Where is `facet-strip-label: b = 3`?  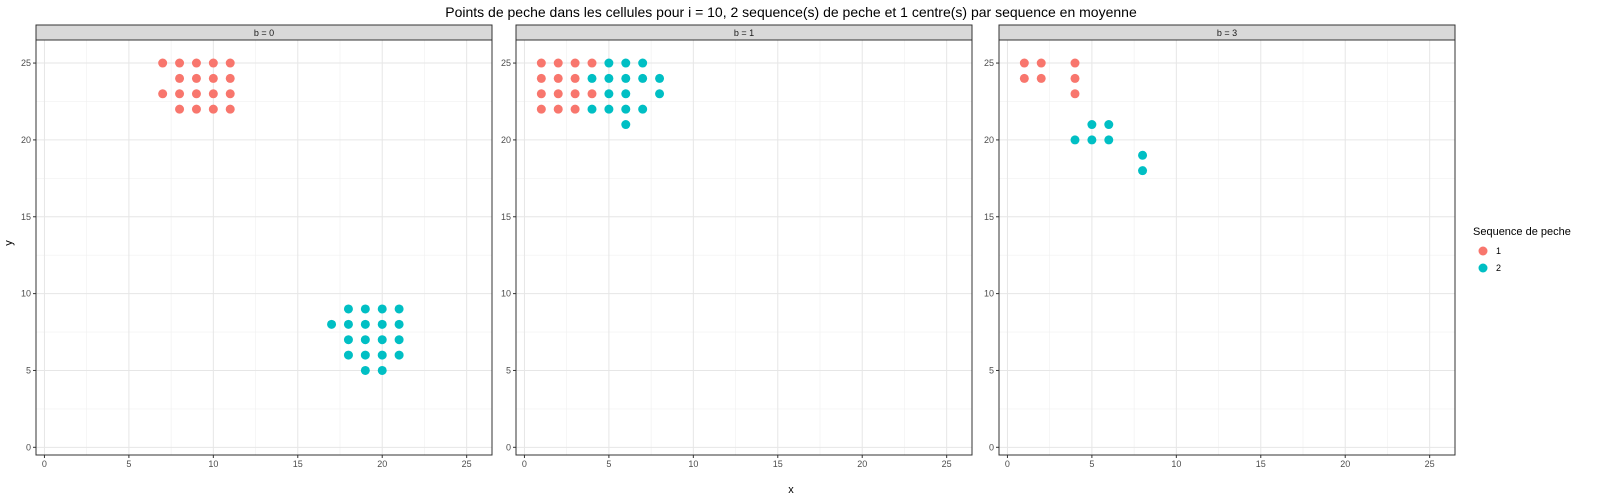 facet-strip-label: b = 3 is located at coordinates (1227, 33).